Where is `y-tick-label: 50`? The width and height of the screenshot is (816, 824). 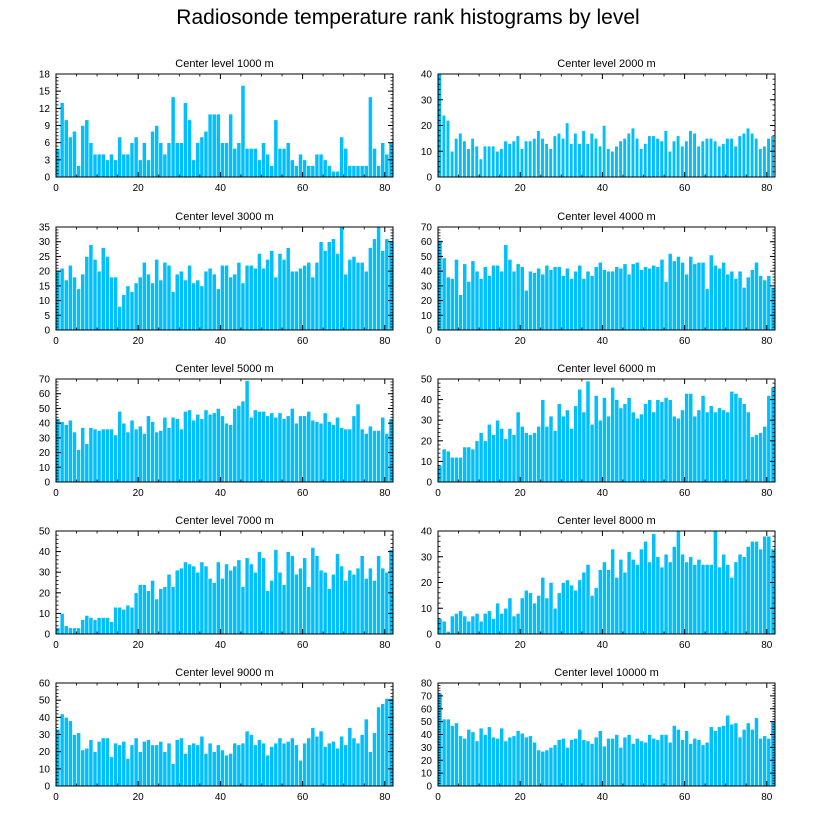 y-tick-label: 50 is located at coordinates (45, 409).